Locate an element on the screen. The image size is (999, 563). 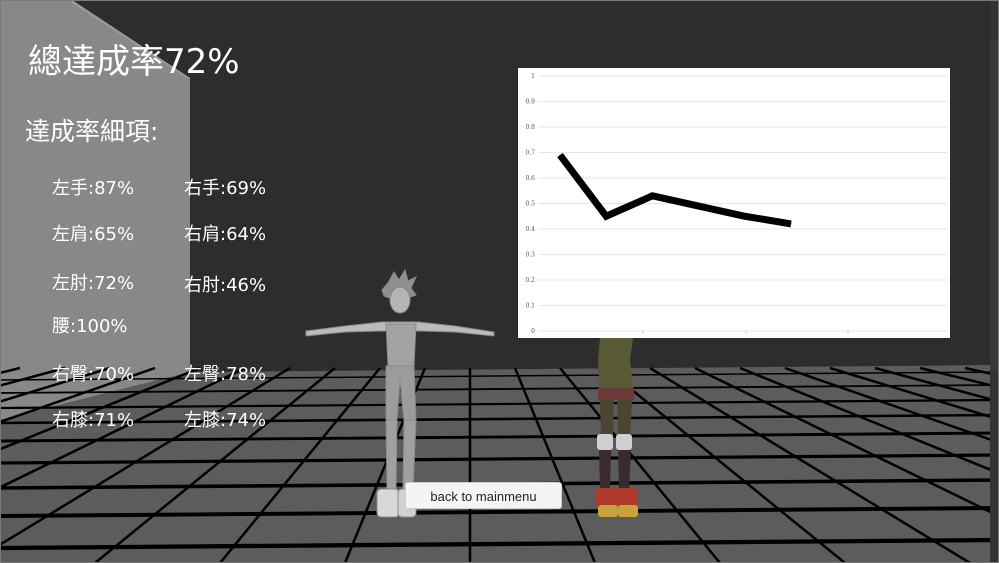
right-edge-shade is located at coordinates (994, 205).